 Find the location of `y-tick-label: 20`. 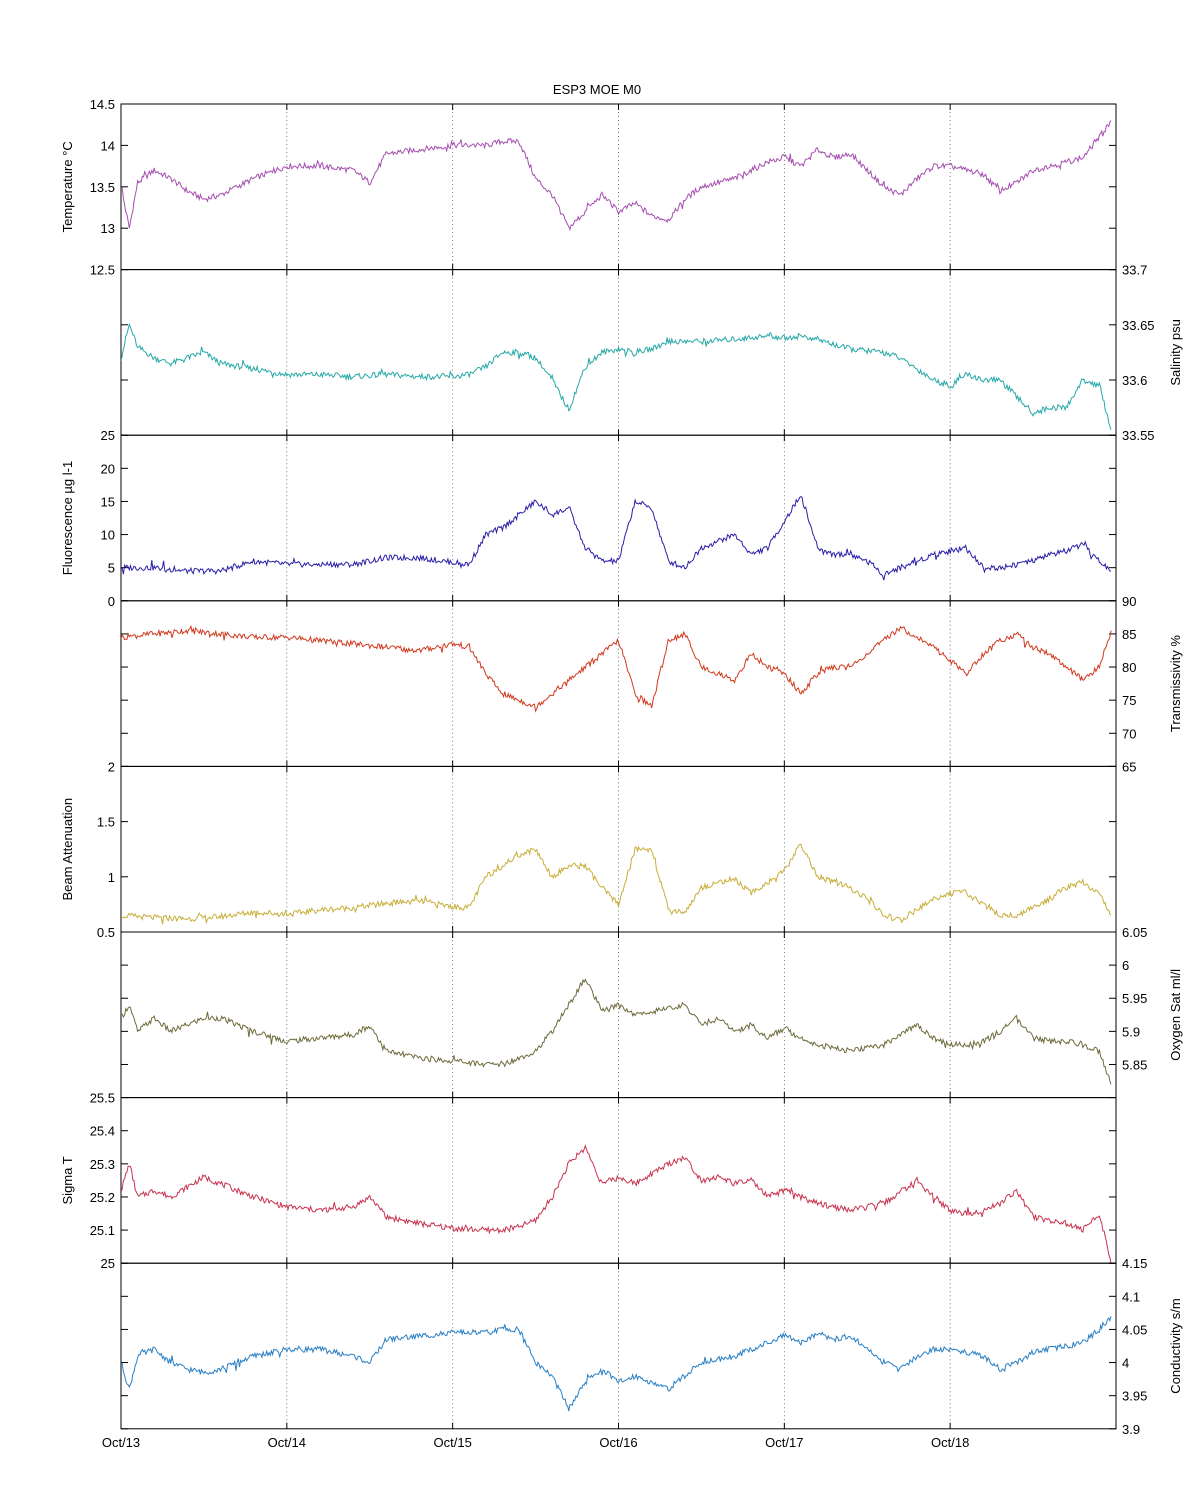

y-tick-label: 20 is located at coordinates (108, 468).